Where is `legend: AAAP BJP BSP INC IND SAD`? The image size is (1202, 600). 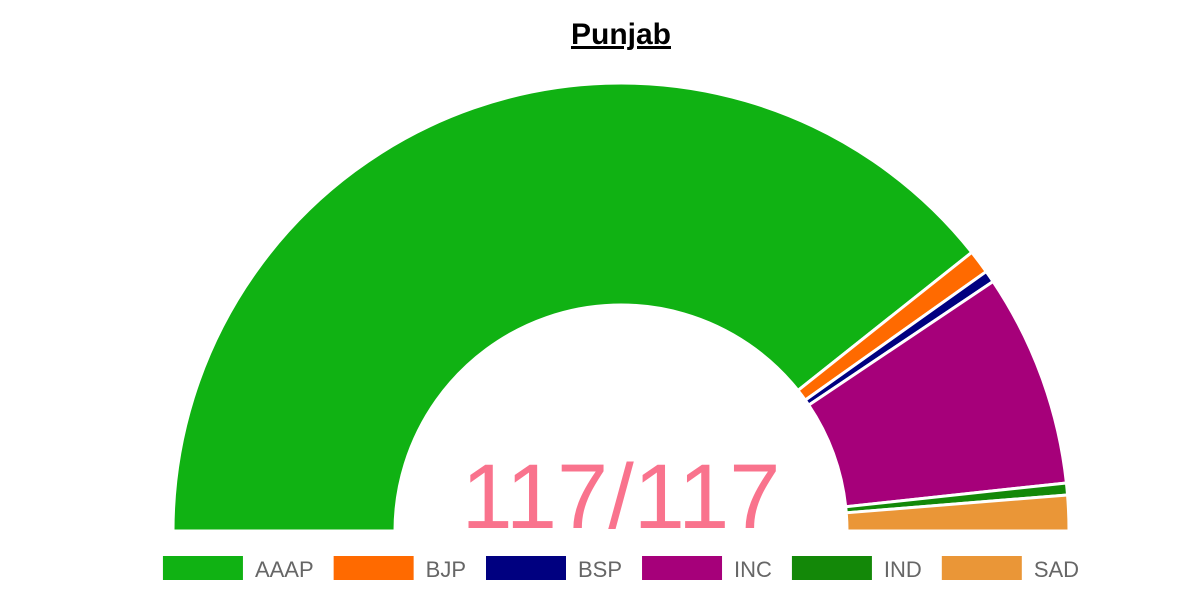 legend: AAAP BJP BSP INC IND SAD is located at coordinates (620, 569).